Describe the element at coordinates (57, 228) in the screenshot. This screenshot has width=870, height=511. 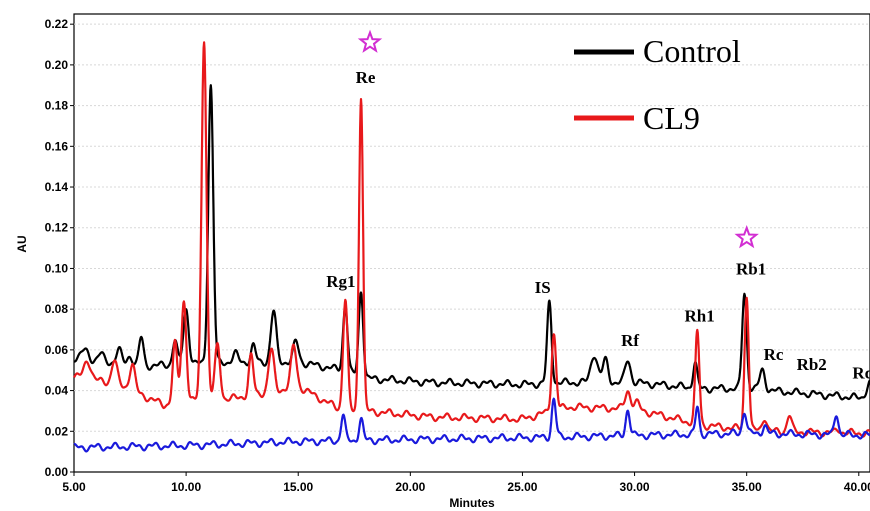
I see `y-tick-label: 0.12` at that location.